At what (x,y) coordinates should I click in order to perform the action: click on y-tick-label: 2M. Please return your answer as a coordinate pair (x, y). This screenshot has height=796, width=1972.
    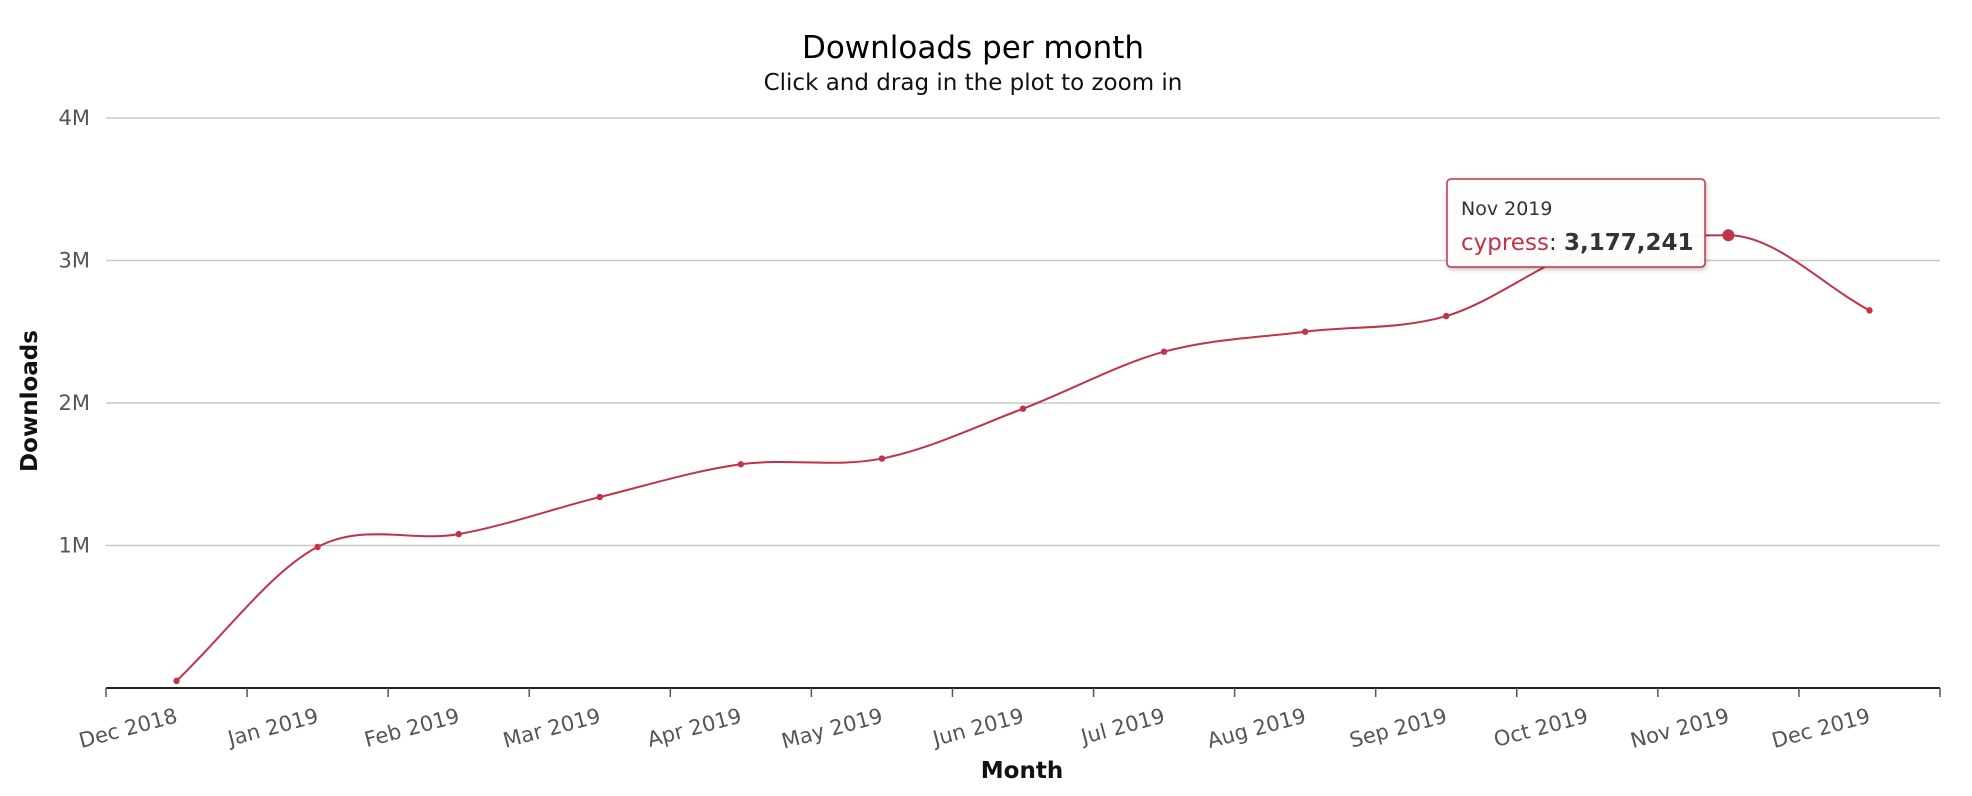
    Looking at the image, I should click on (74, 403).